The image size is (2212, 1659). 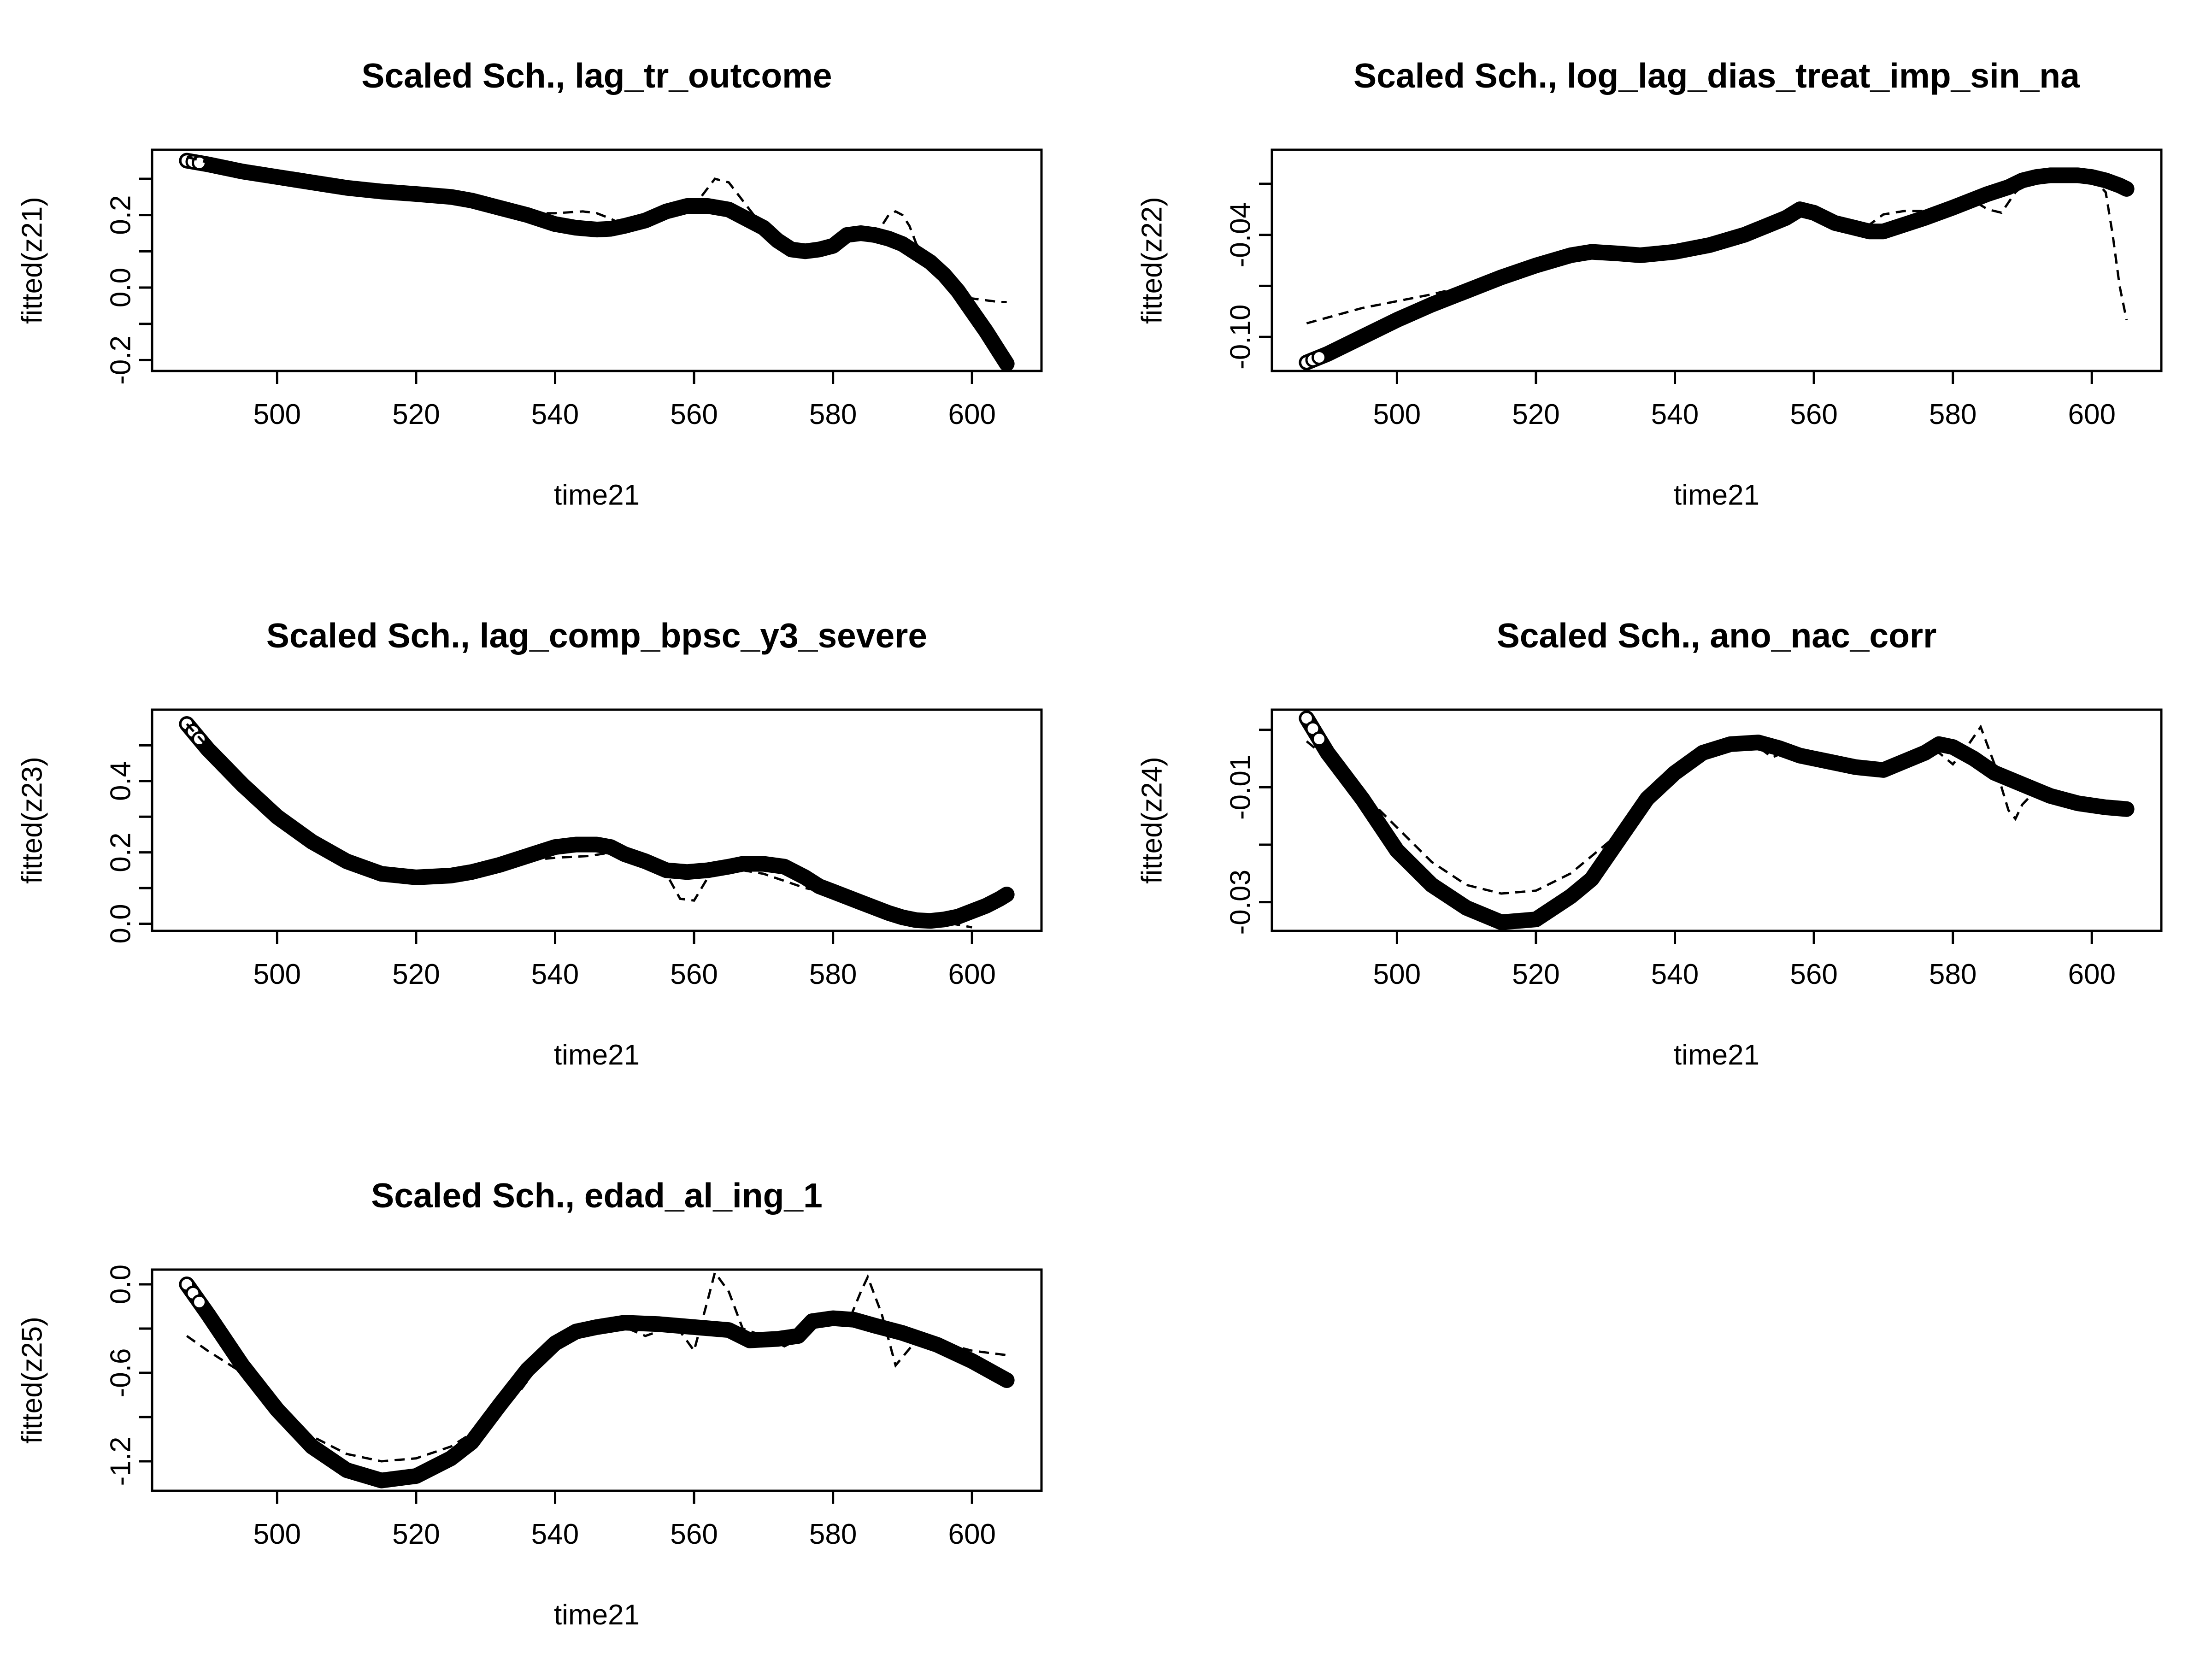 I want to click on y-axis-label: fitted(z23), so click(x=32, y=820).